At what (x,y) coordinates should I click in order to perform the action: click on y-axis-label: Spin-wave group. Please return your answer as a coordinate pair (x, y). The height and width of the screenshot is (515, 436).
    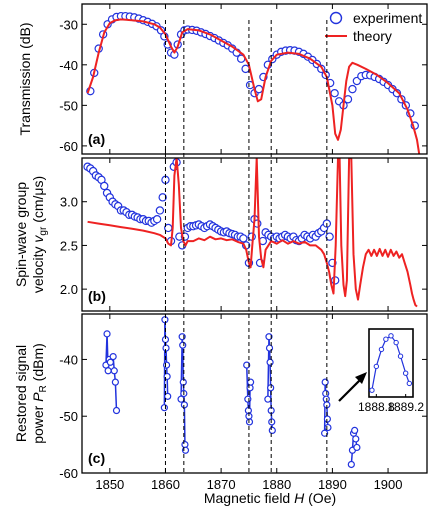
    Looking at the image, I should click on (21, 234).